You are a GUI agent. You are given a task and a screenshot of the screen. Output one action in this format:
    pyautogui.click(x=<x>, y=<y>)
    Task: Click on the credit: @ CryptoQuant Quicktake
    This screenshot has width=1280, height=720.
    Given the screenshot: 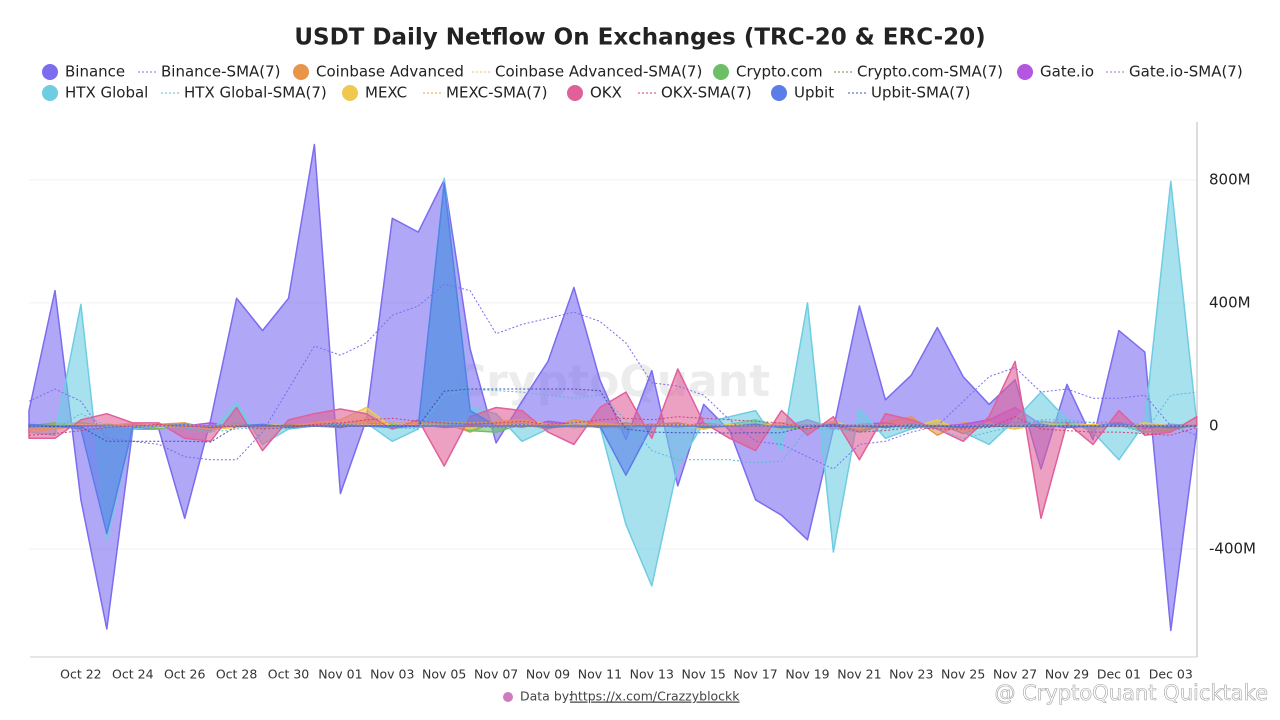 What is the action you would take?
    pyautogui.click(x=1131, y=693)
    